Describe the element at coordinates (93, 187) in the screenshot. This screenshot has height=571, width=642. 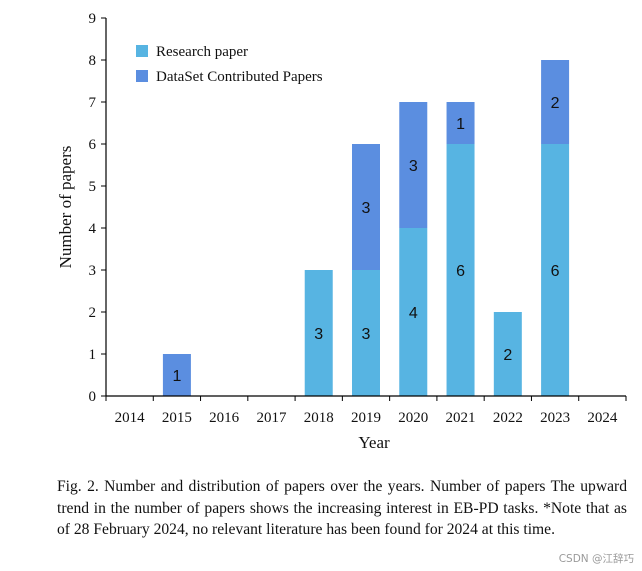
I see `y-tick-label-5: 5` at that location.